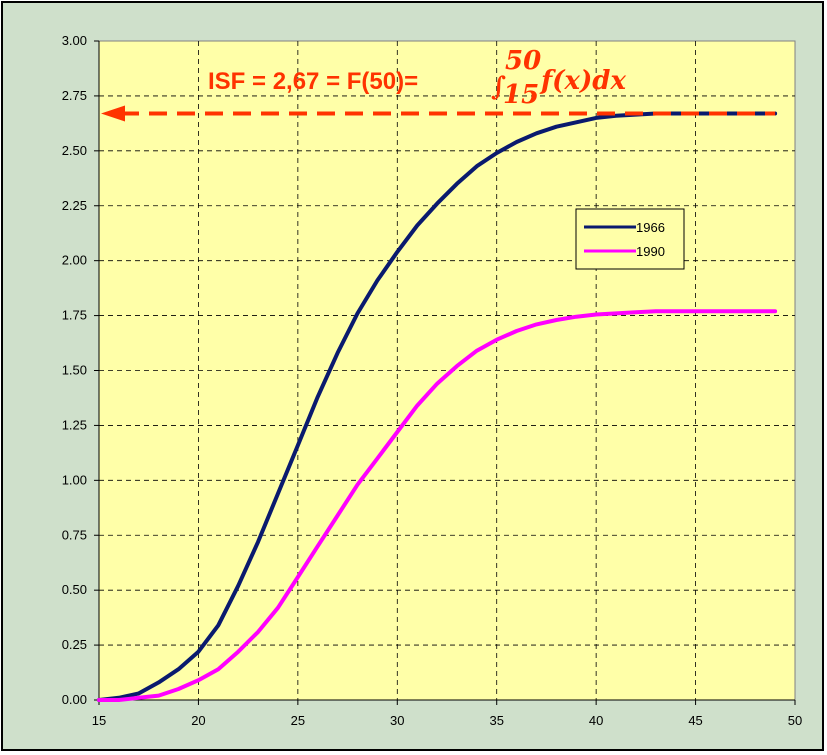 The height and width of the screenshot is (755, 827). I want to click on y-tick-label: 1.75, so click(74, 315).